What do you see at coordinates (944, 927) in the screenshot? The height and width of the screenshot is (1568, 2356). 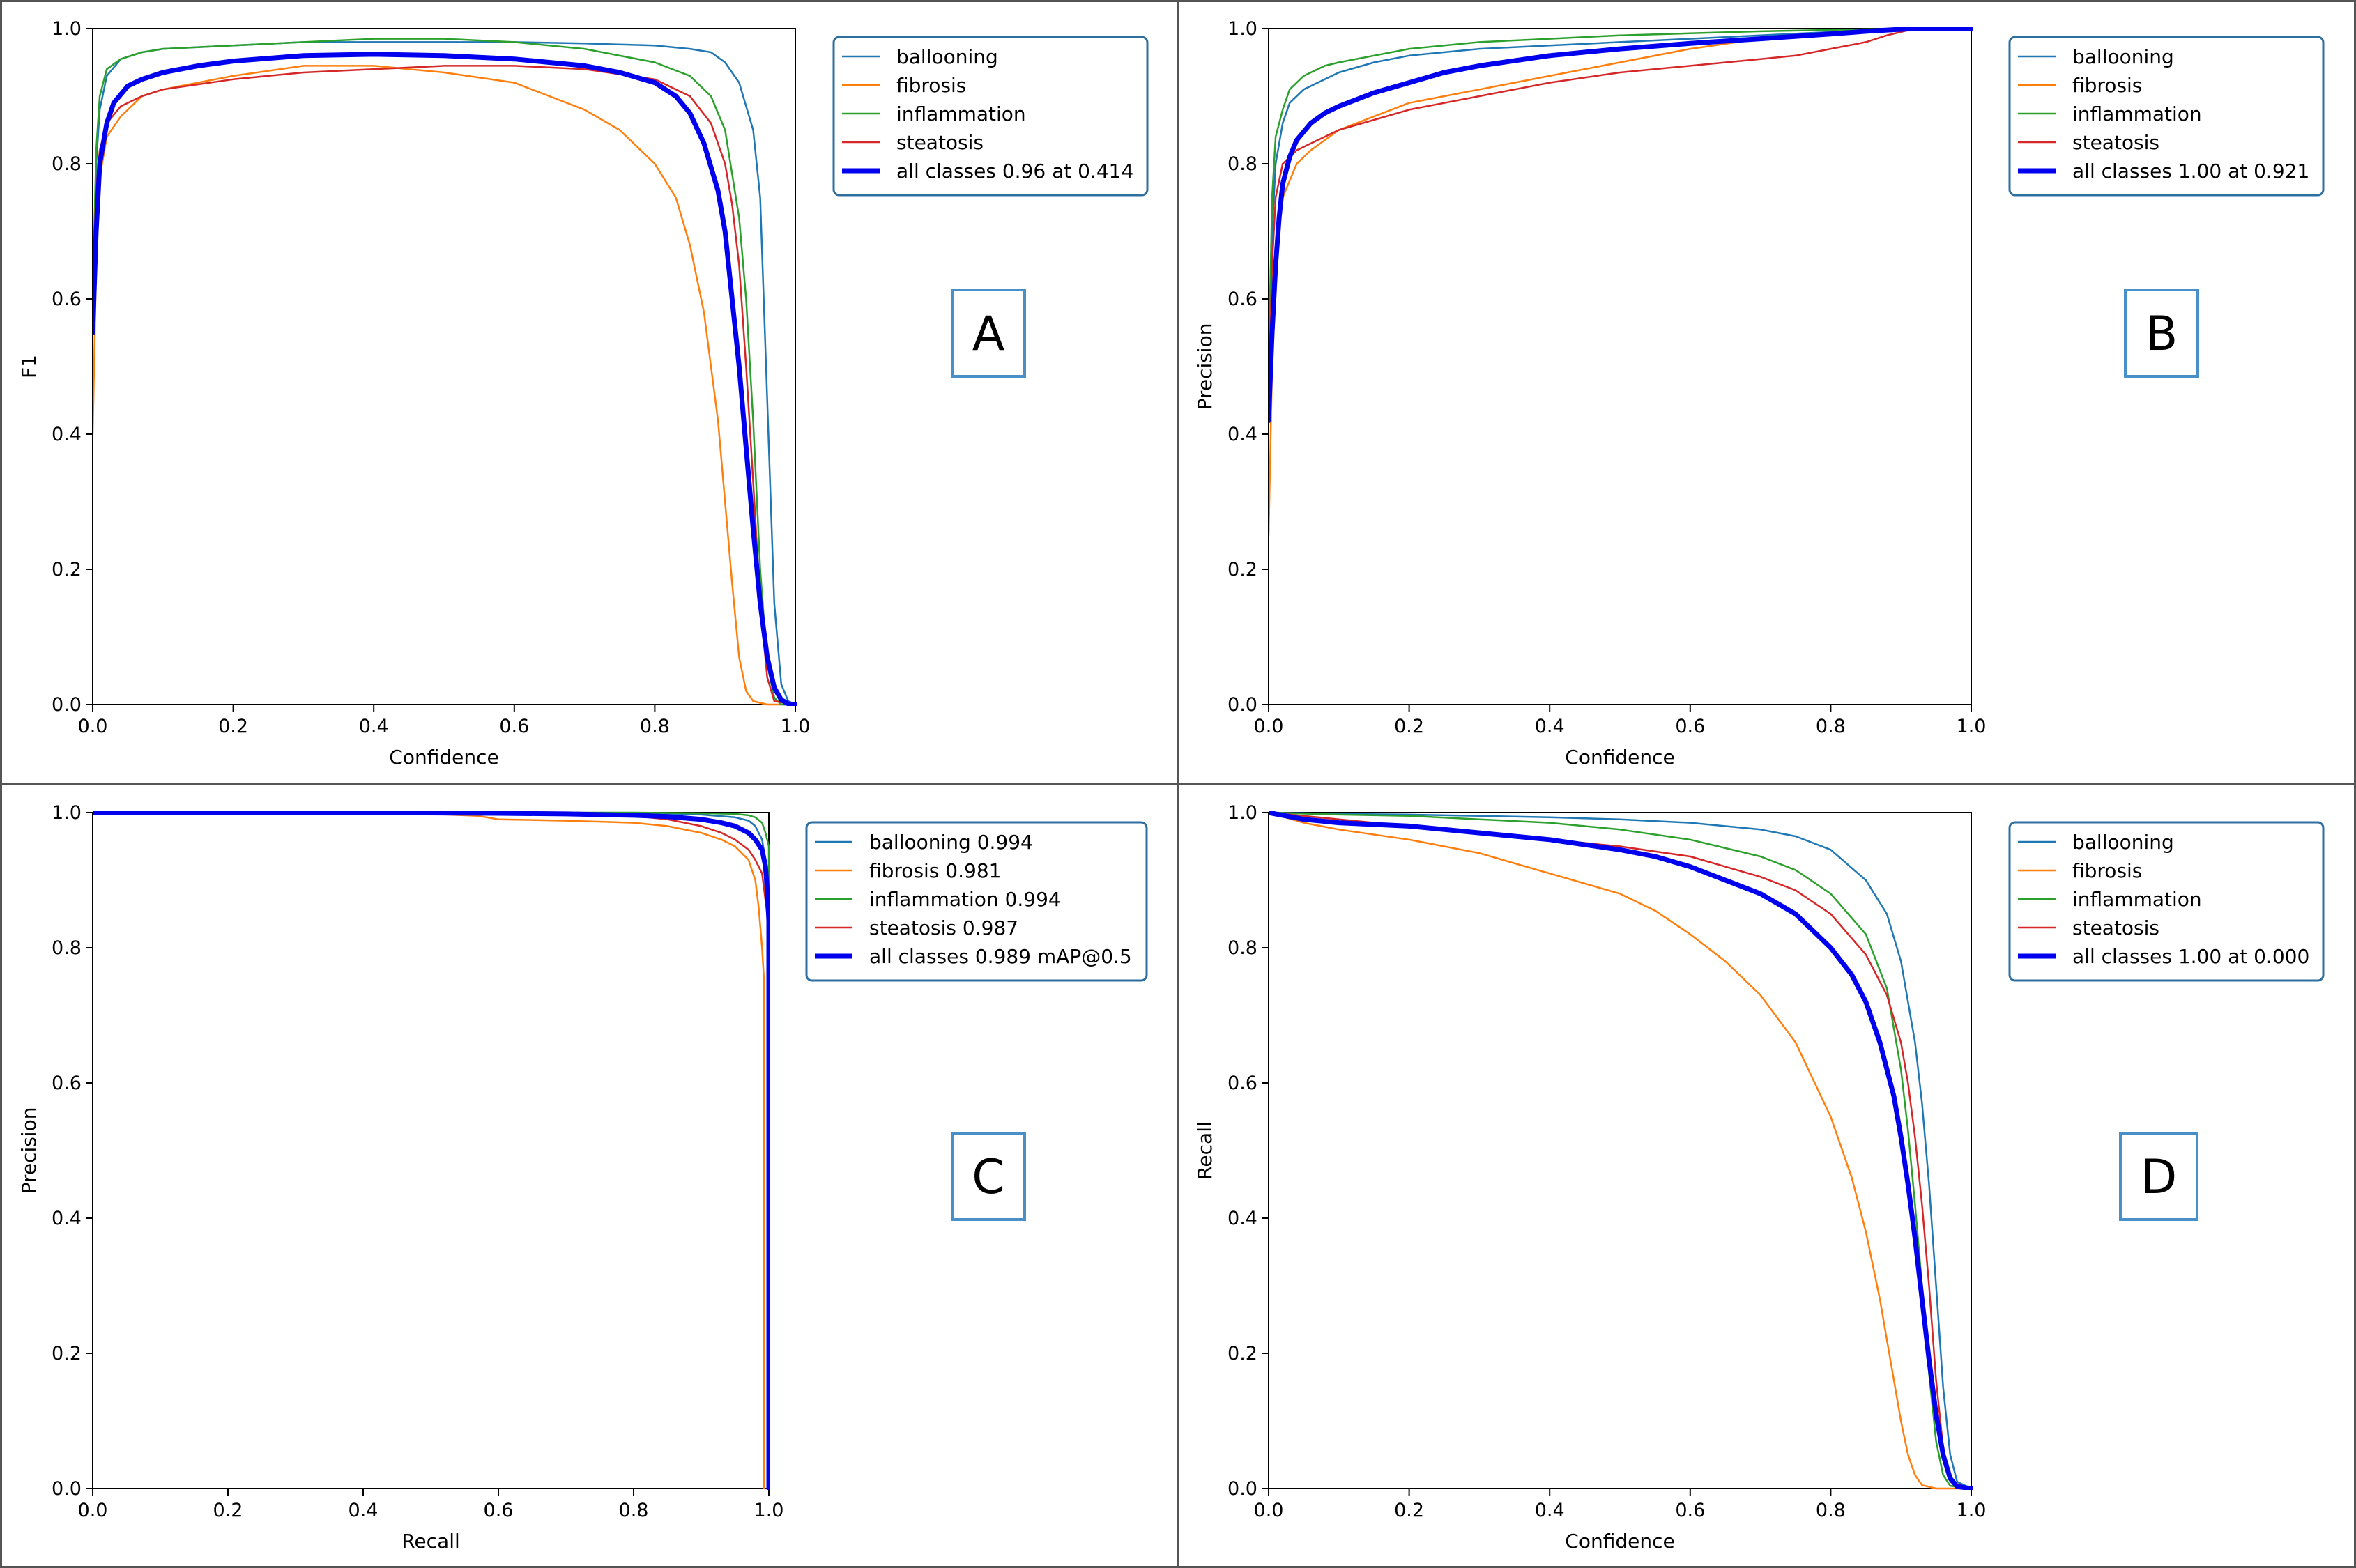 I see `legend-label-steatosis: steatosis 0.987` at bounding box center [944, 927].